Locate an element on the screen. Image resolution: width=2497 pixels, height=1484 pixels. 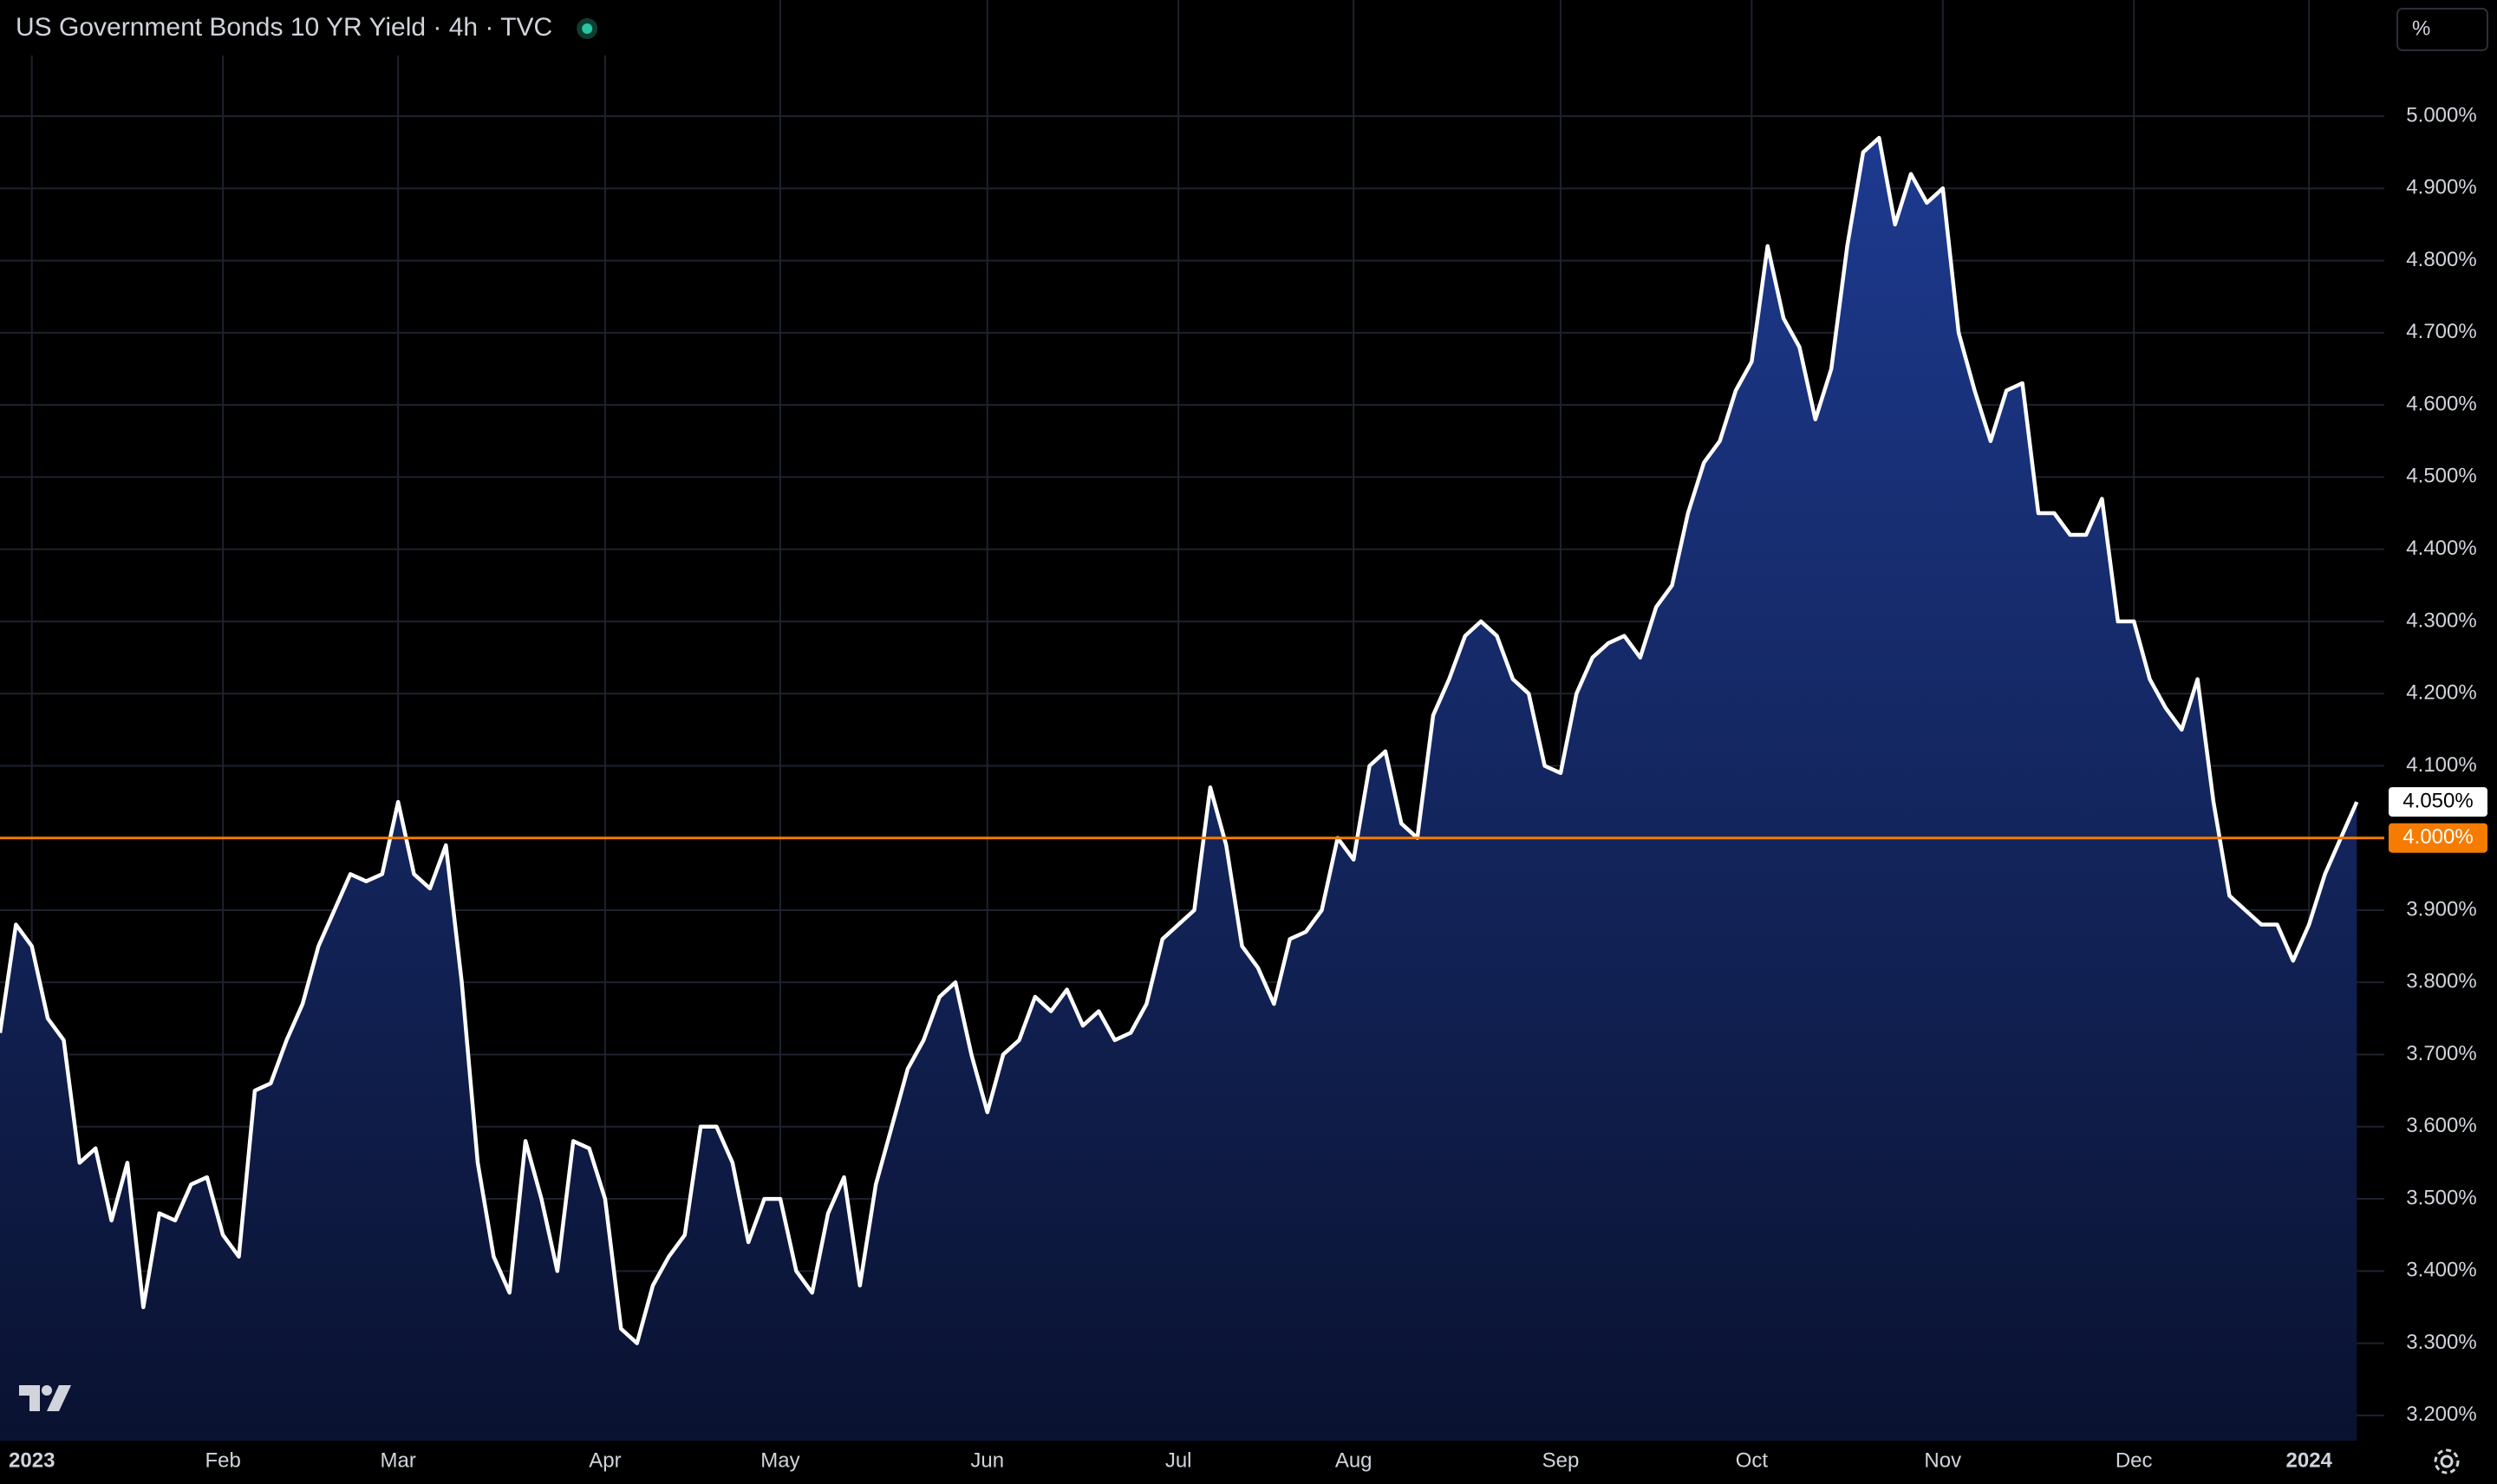
y-tick-label: 3.300% is located at coordinates (2441, 1342).